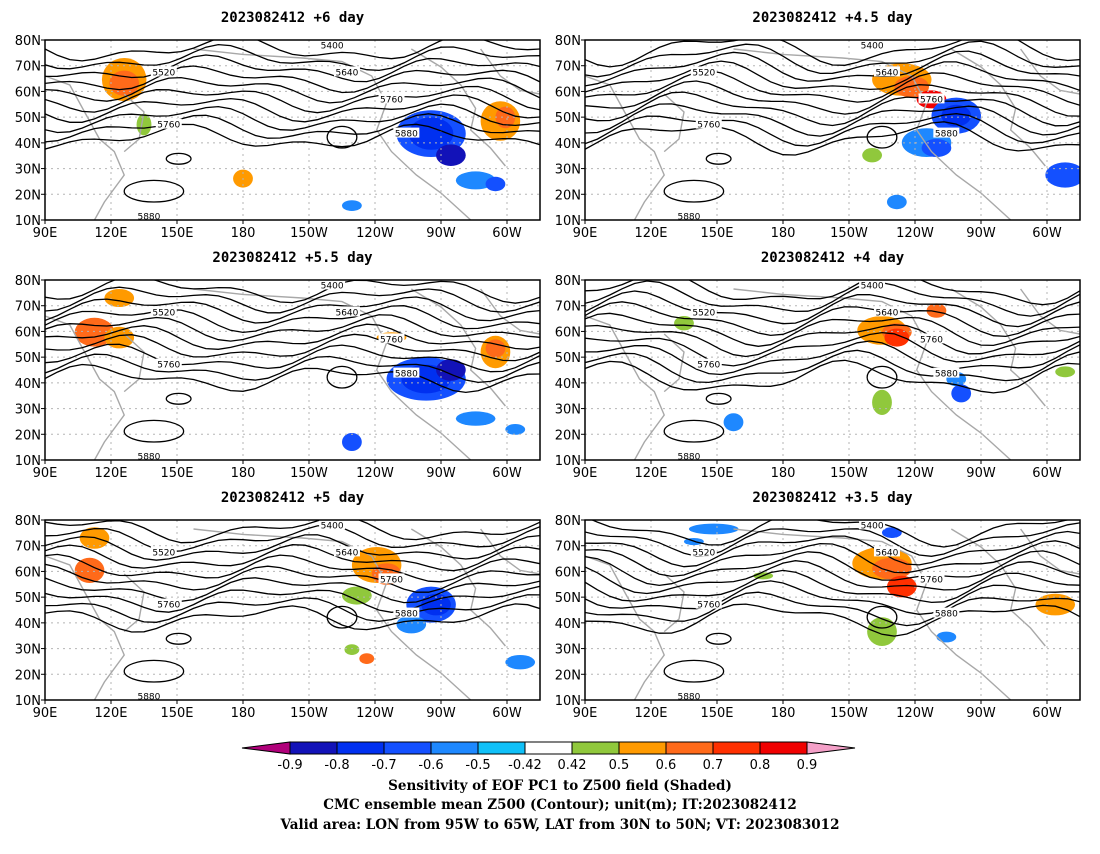 The width and height of the screenshot is (1100, 854). What do you see at coordinates (430, 765) in the screenshot?
I see `colorbar-tick-label: -0.6` at bounding box center [430, 765].